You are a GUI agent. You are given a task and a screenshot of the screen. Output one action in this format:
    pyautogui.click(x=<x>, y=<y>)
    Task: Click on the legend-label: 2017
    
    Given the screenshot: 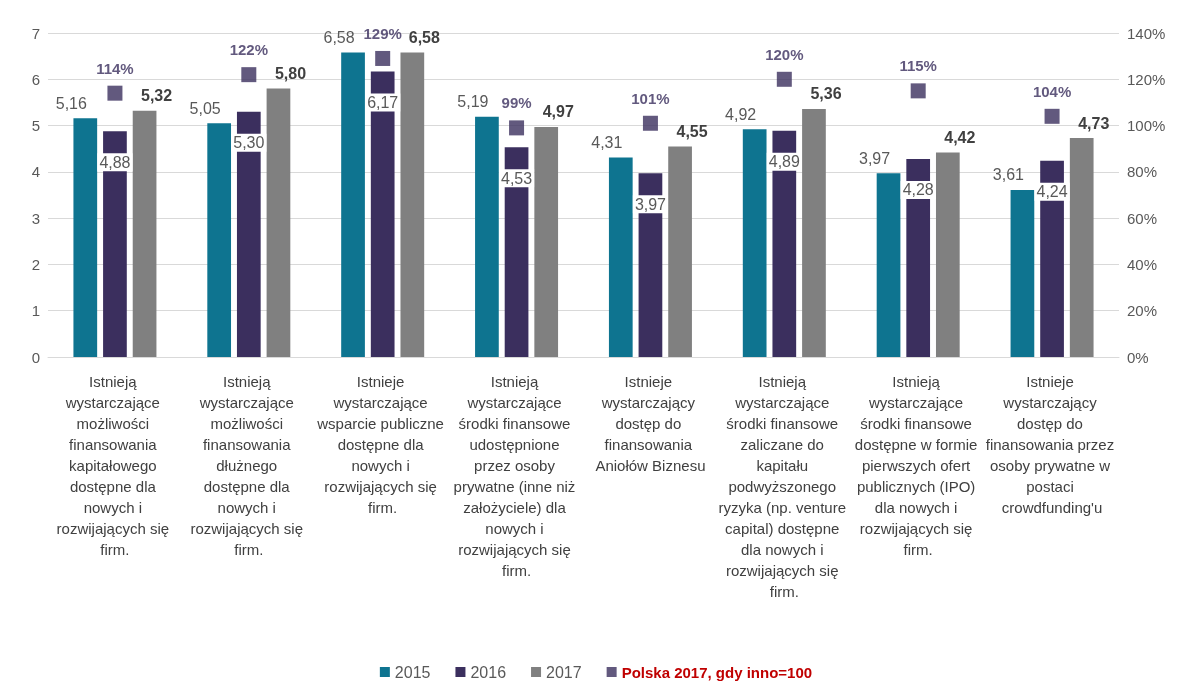 What is the action you would take?
    pyautogui.click(x=564, y=672)
    